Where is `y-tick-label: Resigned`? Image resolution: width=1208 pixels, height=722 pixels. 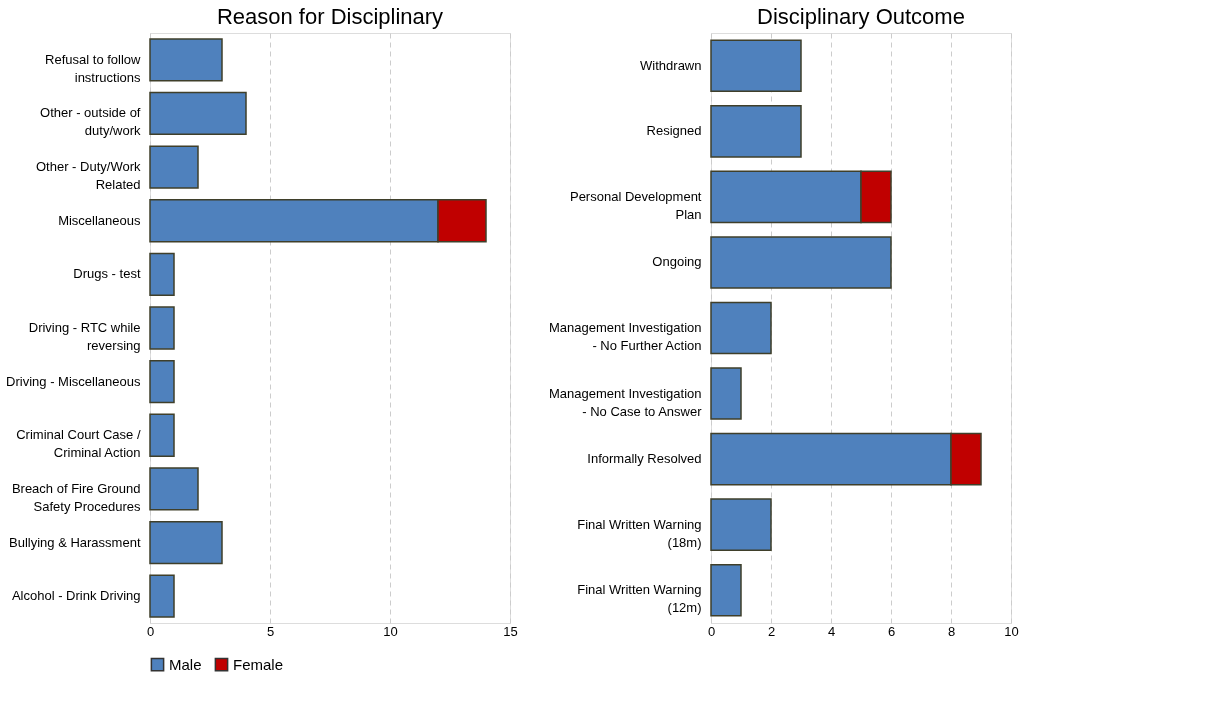 y-tick-label: Resigned is located at coordinates (674, 131).